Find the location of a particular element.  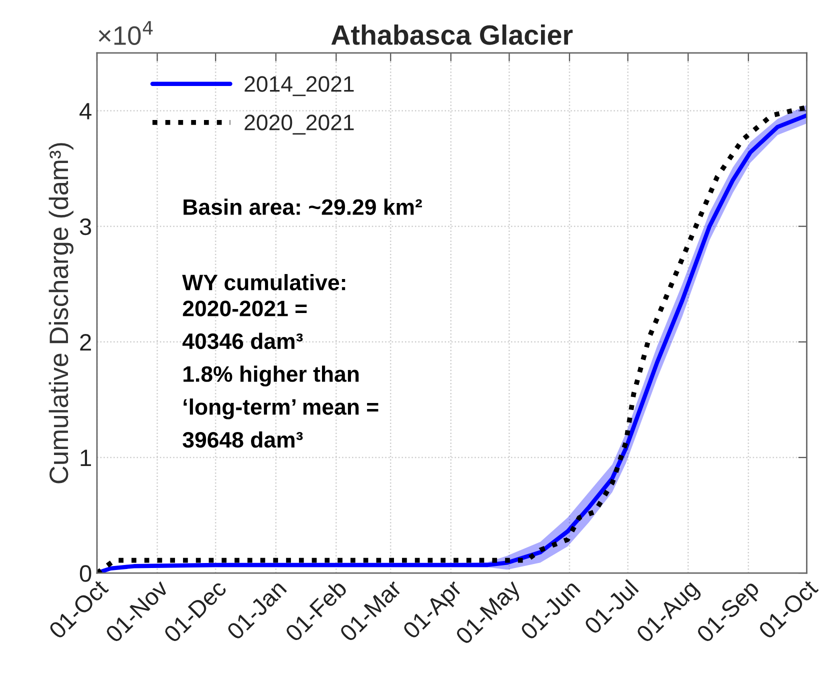

legend-label: 2014_2021 is located at coordinates (299, 86).